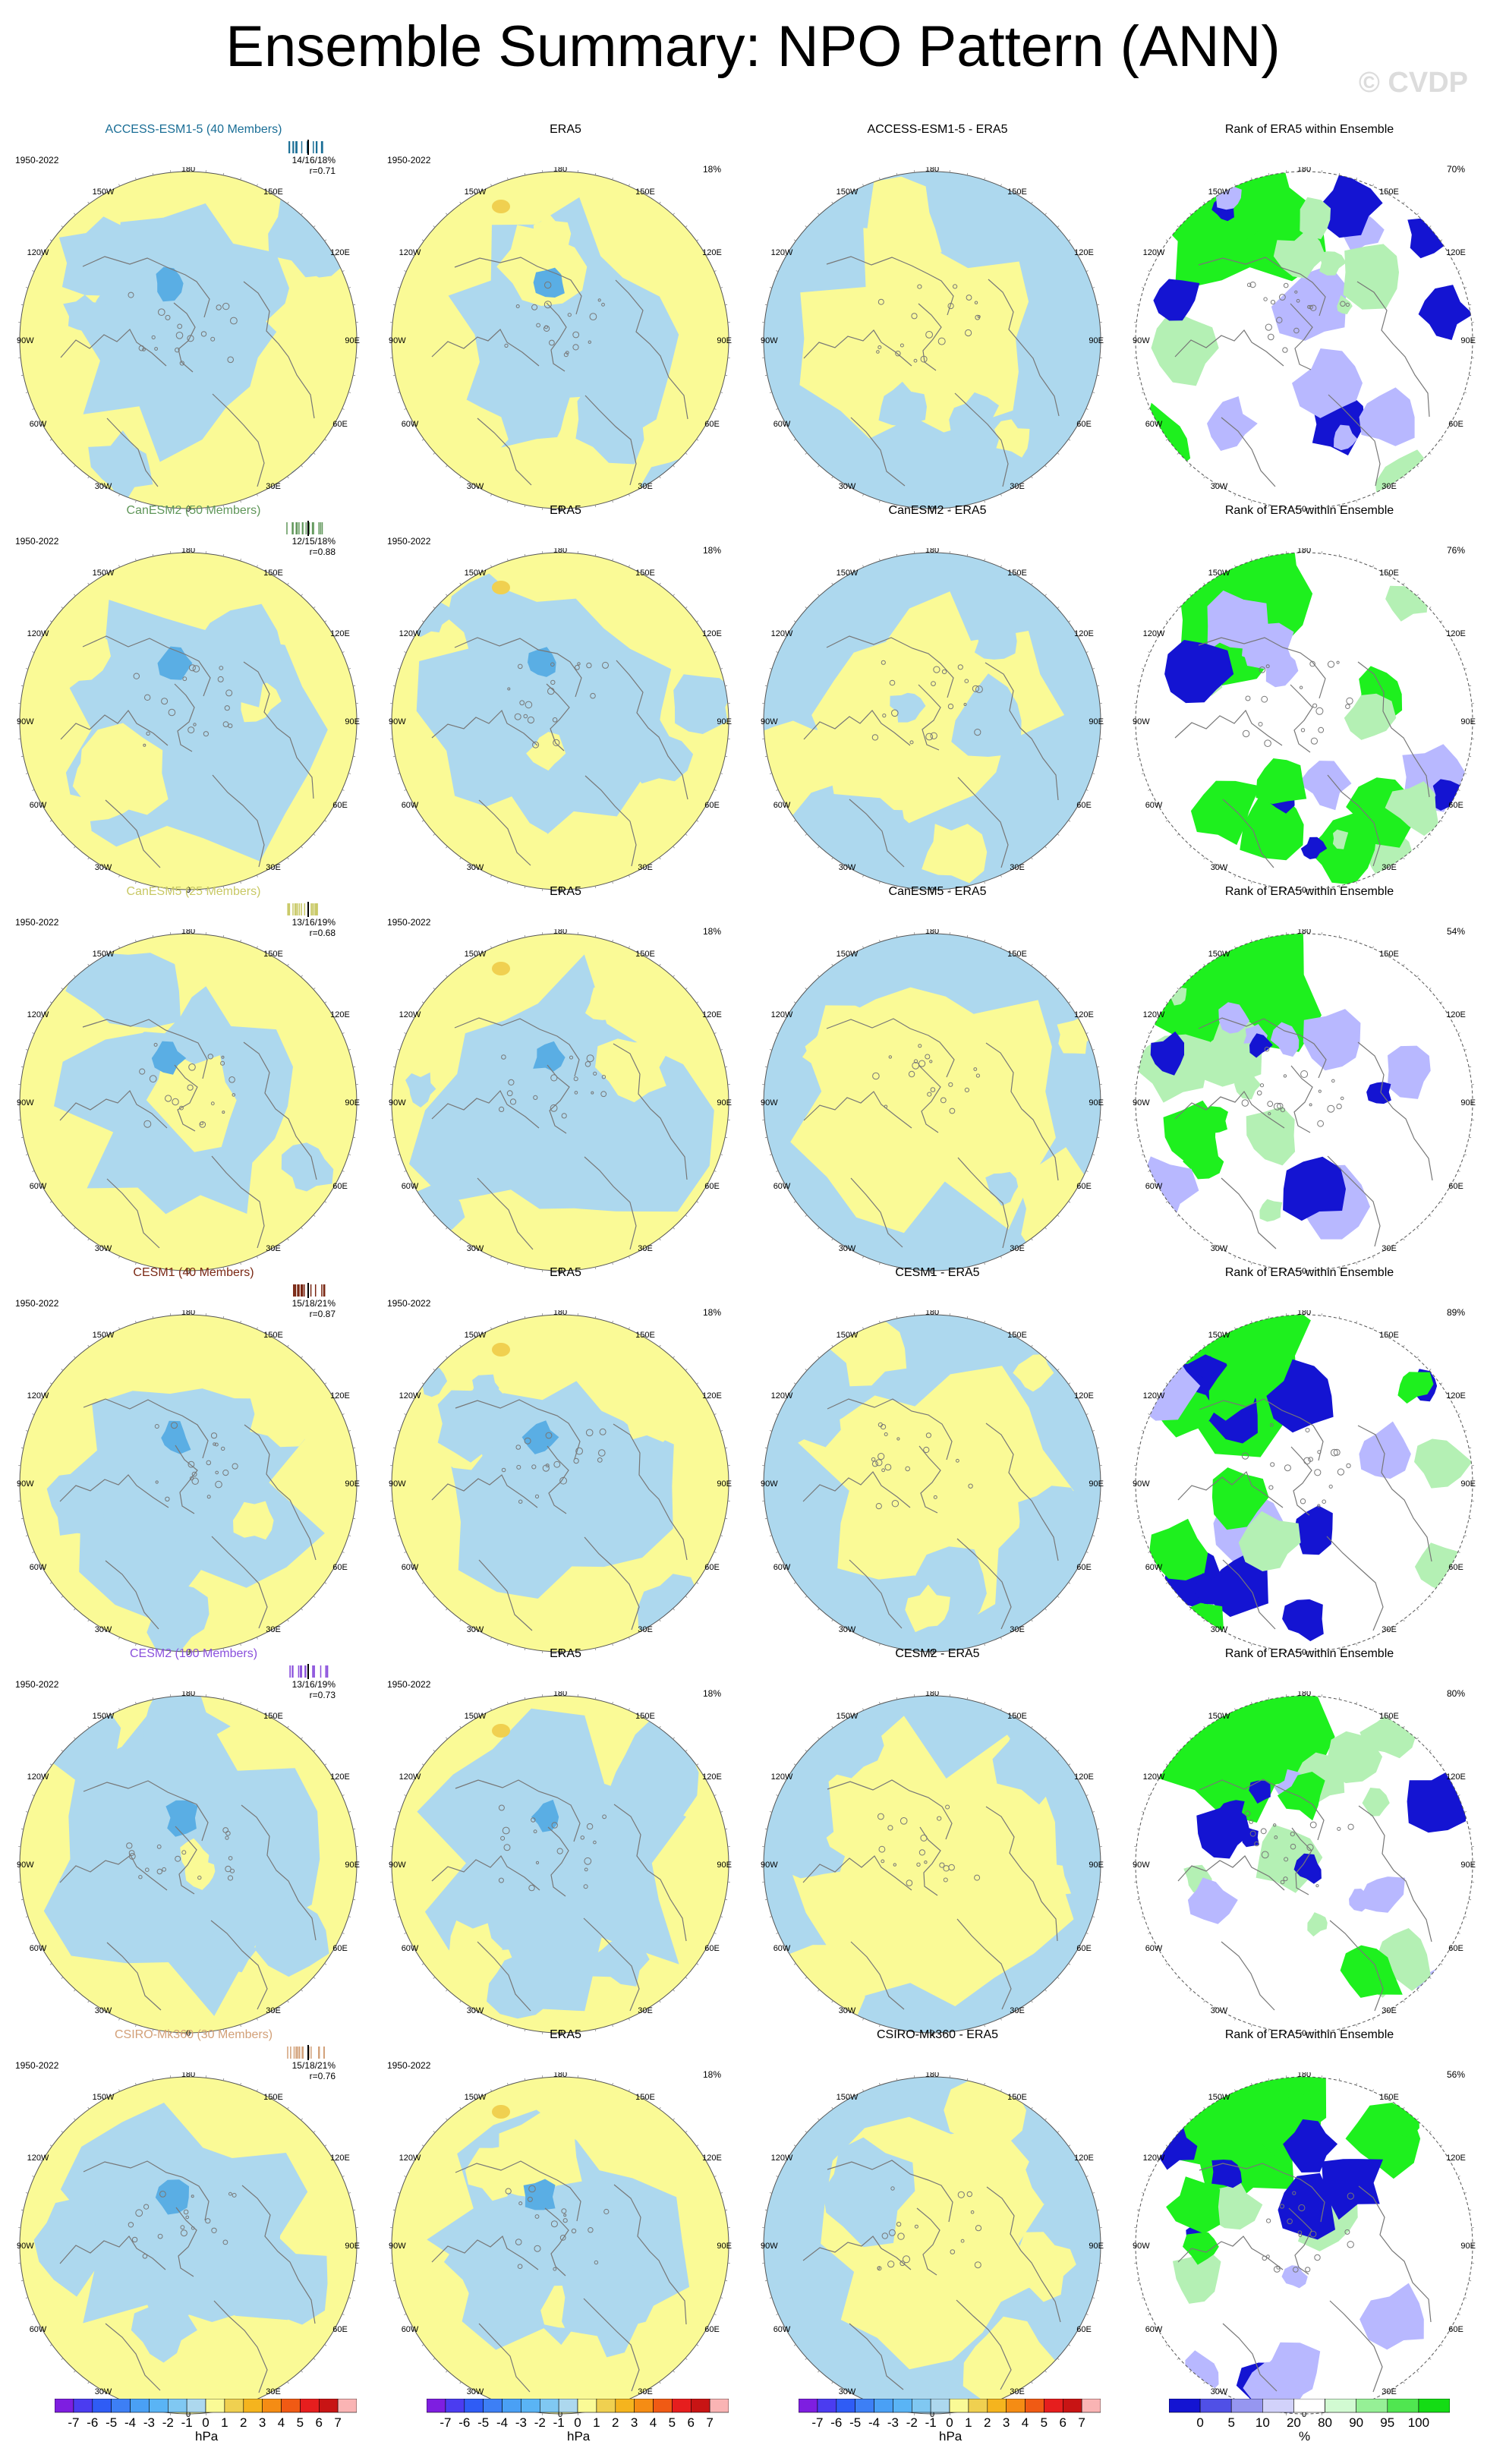 Image resolution: width=1506 pixels, height=2464 pixels. Describe the element at coordinates (410, 1396) in the screenshot. I see `map-label-ul2: 120W` at that location.